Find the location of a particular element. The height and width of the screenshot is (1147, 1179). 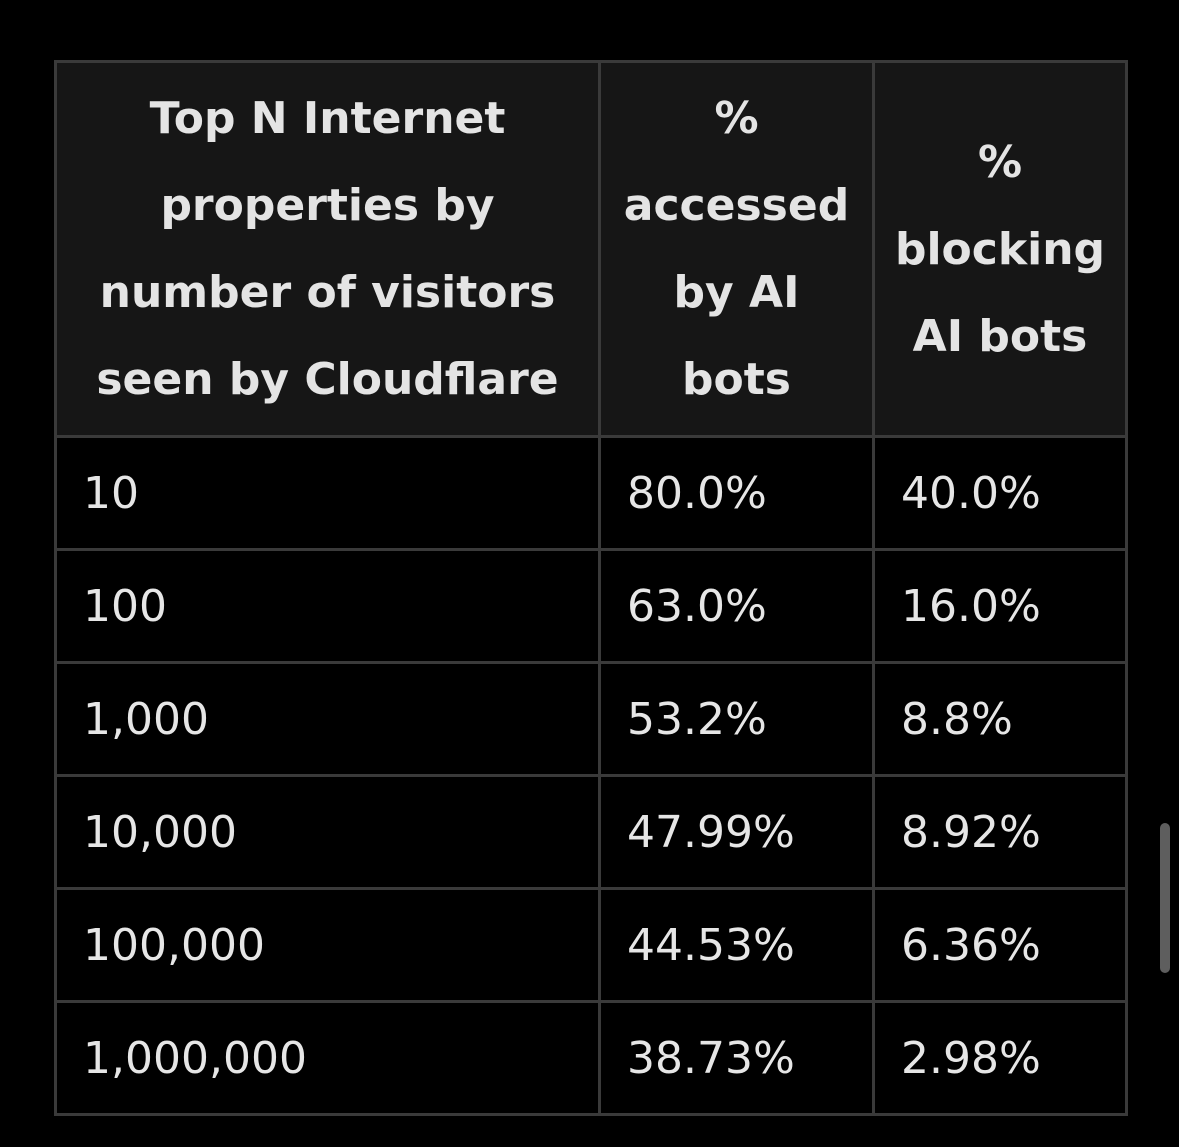

header-line: seen by Cloudflare is located at coordinates (327, 379).